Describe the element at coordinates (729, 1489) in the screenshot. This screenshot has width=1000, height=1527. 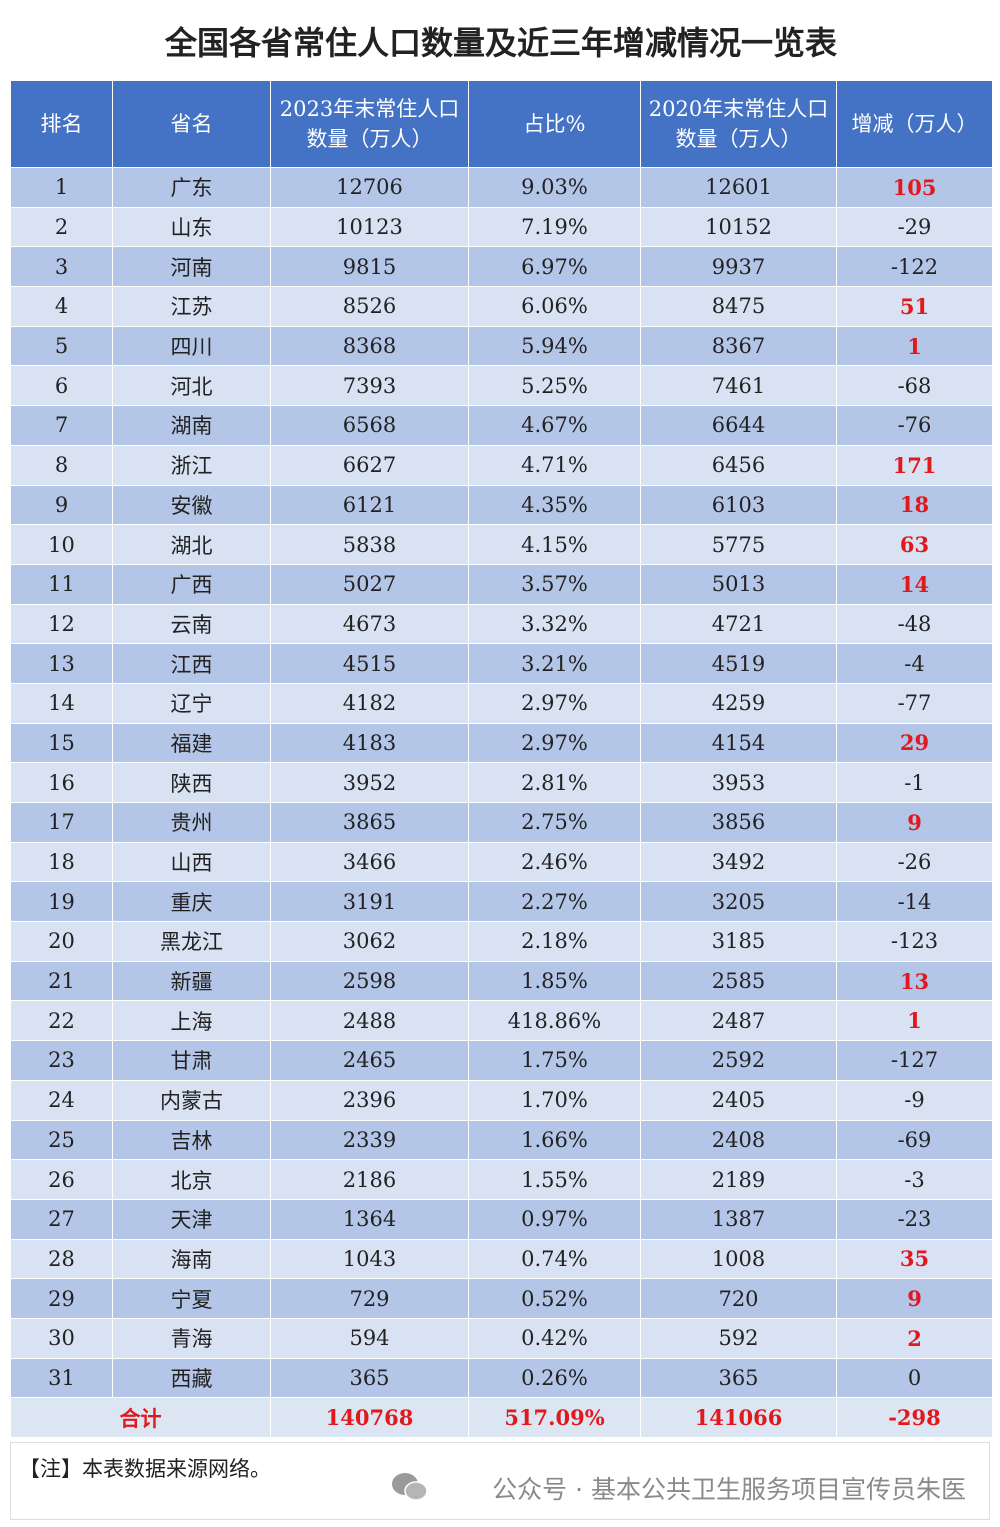
I see `watermark: 公众号 · 基本公共卫生服务项目宣传员朱医` at that location.